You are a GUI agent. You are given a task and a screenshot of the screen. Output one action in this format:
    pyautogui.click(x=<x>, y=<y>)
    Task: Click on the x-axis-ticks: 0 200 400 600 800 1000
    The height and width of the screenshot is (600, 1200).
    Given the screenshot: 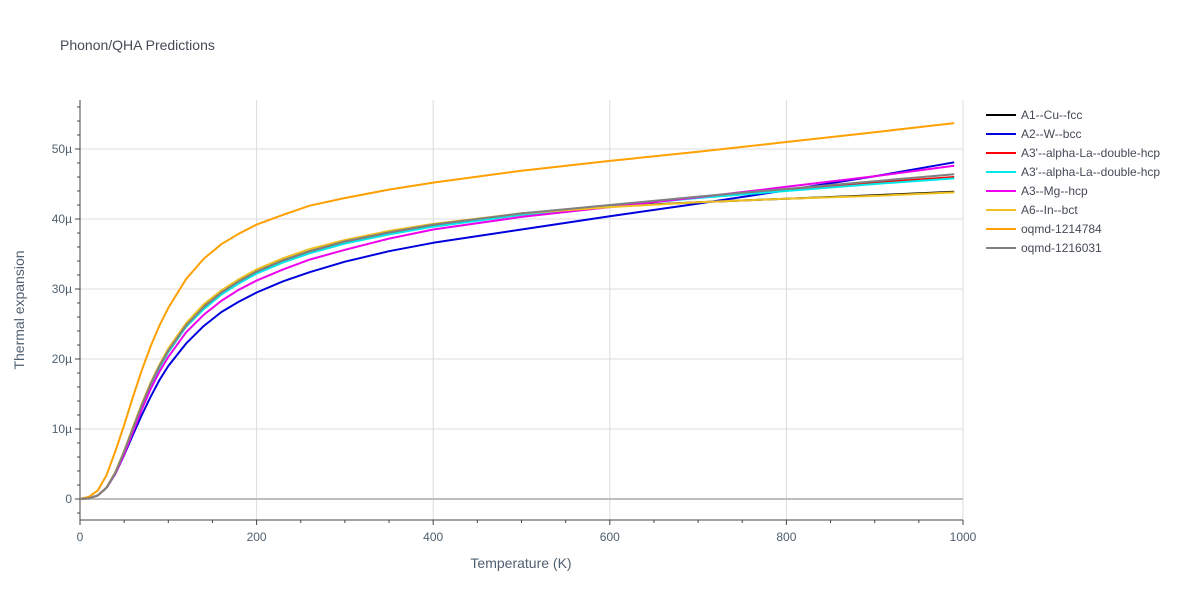 What is the action you would take?
    pyautogui.click(x=527, y=532)
    